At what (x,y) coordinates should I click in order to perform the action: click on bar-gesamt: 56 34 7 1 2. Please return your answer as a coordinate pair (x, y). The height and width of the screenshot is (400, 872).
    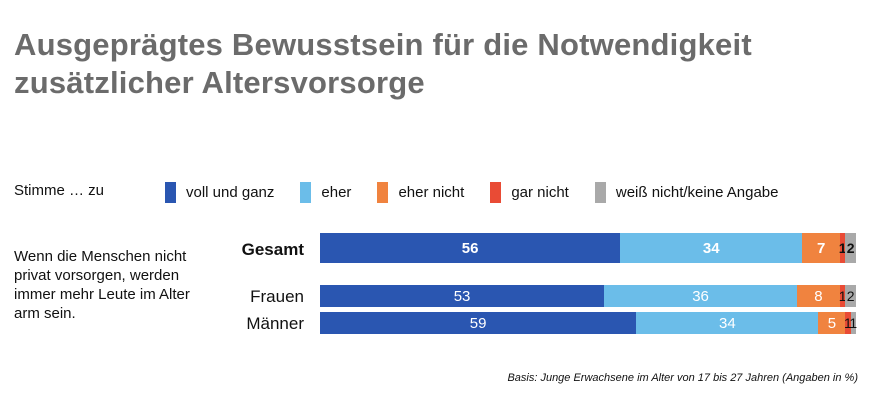
    Looking at the image, I should click on (588, 248).